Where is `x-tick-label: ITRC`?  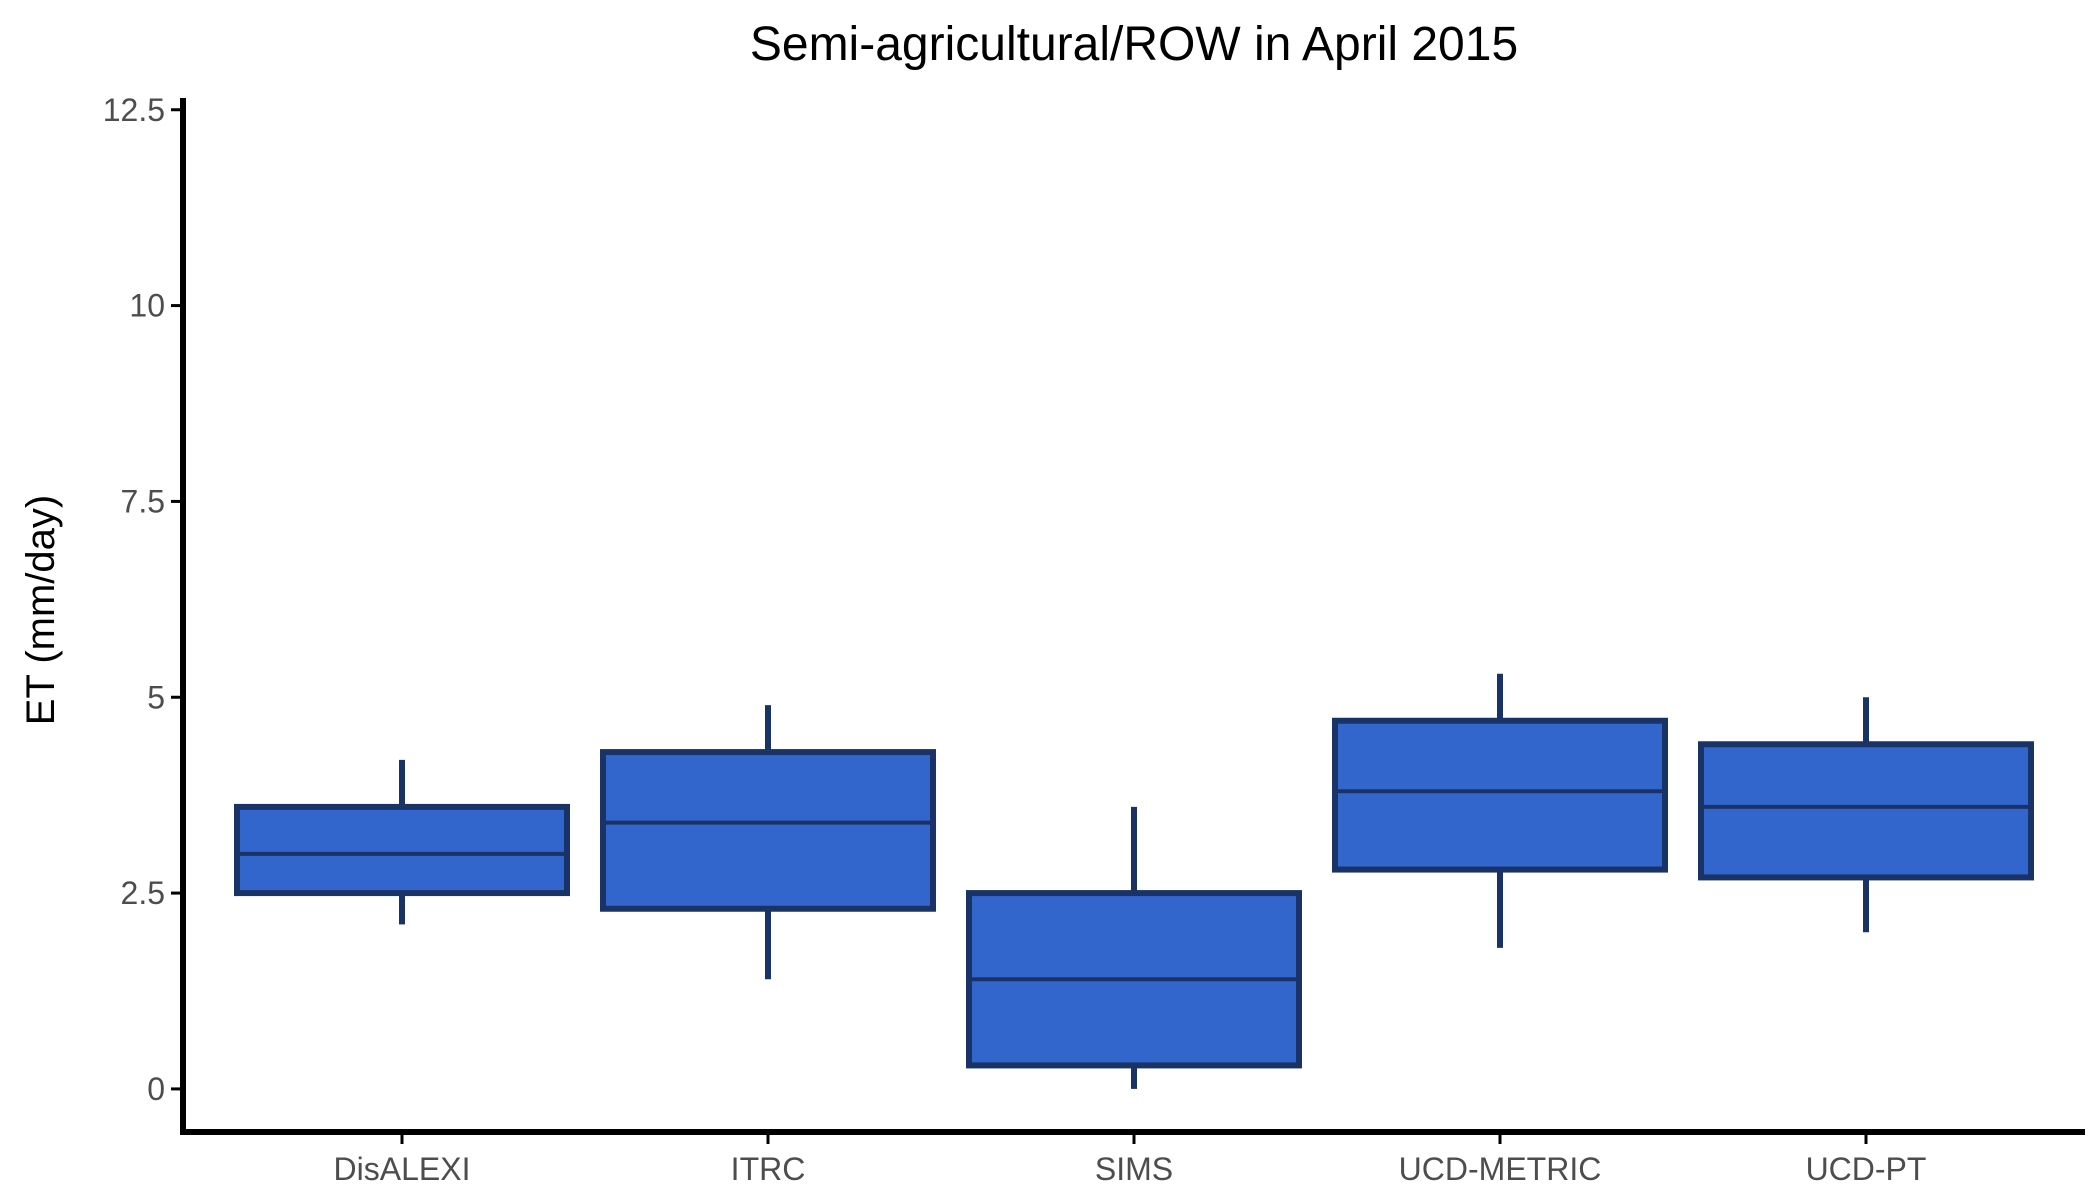 x-tick-label: ITRC is located at coordinates (768, 1169).